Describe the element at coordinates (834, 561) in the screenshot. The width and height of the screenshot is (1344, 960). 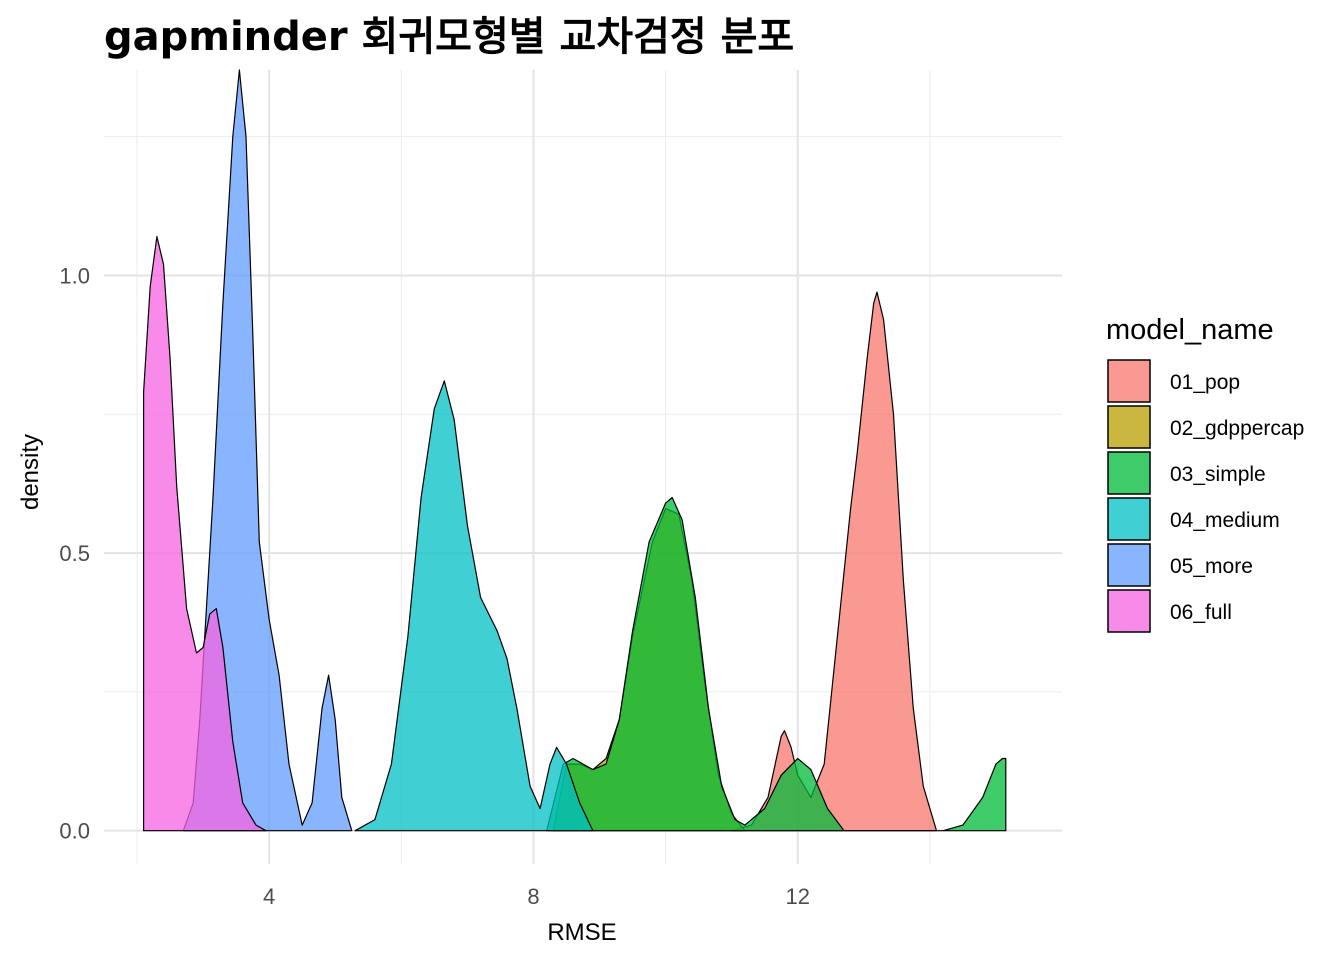
I see `density-area-01_pop` at that location.